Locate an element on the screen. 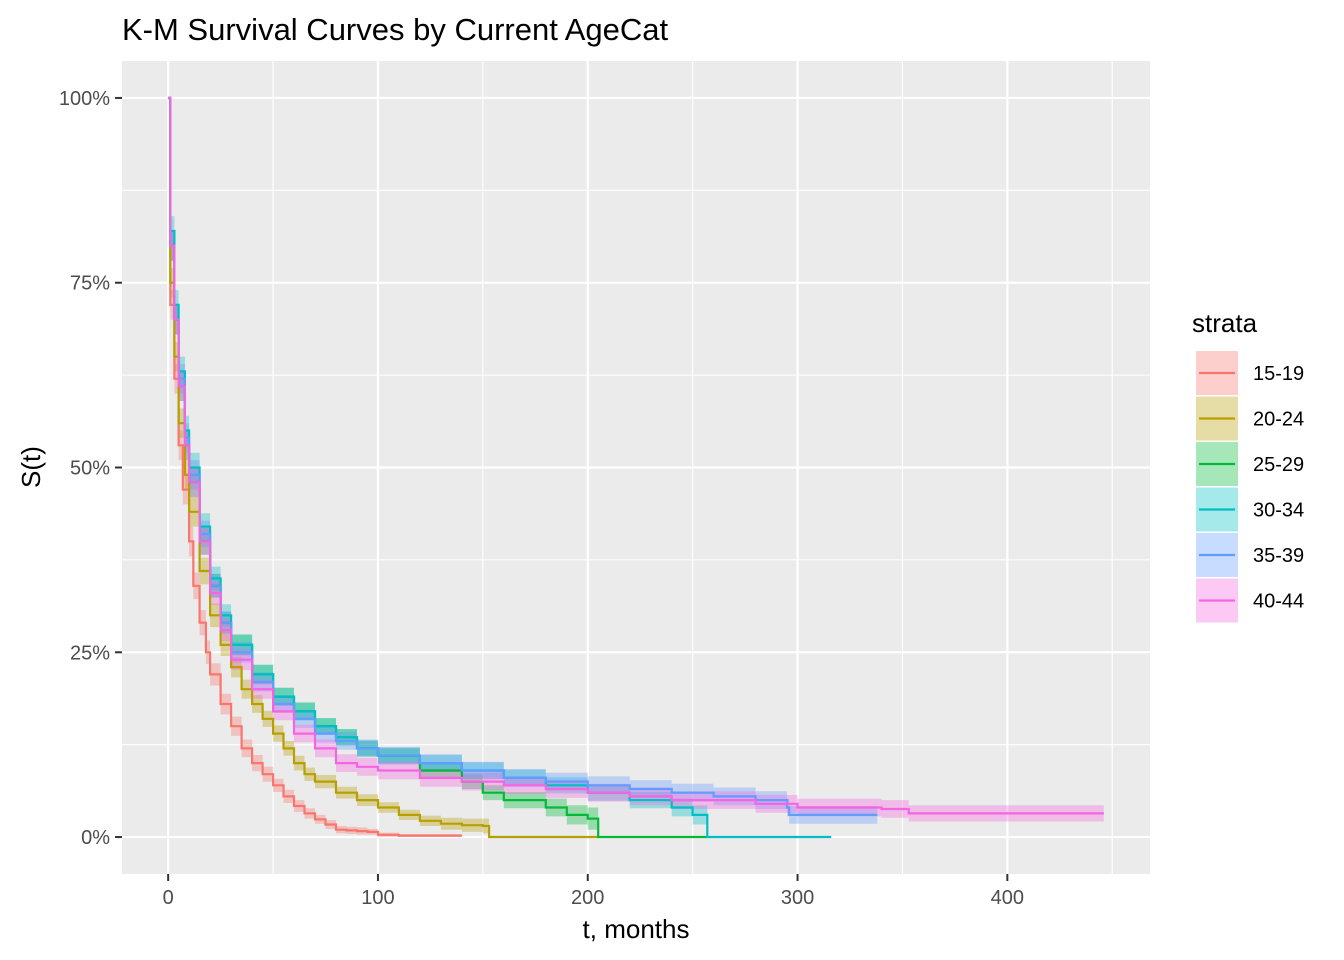 The height and width of the screenshot is (960, 1344). y-axis-ticks: 0% 25% 50% 75% 100% is located at coordinates (90, 468).